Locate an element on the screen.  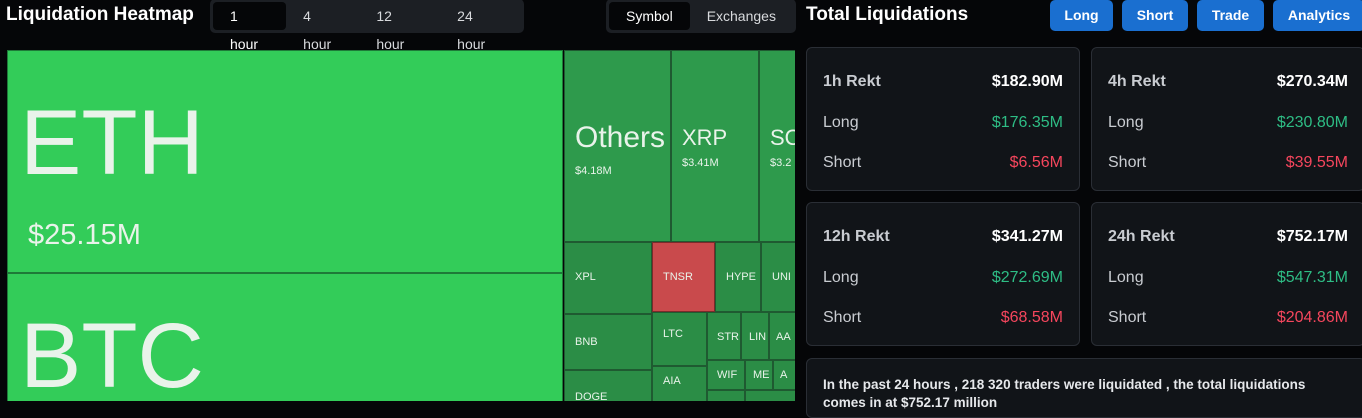
button: Long is located at coordinates (1081, 15).